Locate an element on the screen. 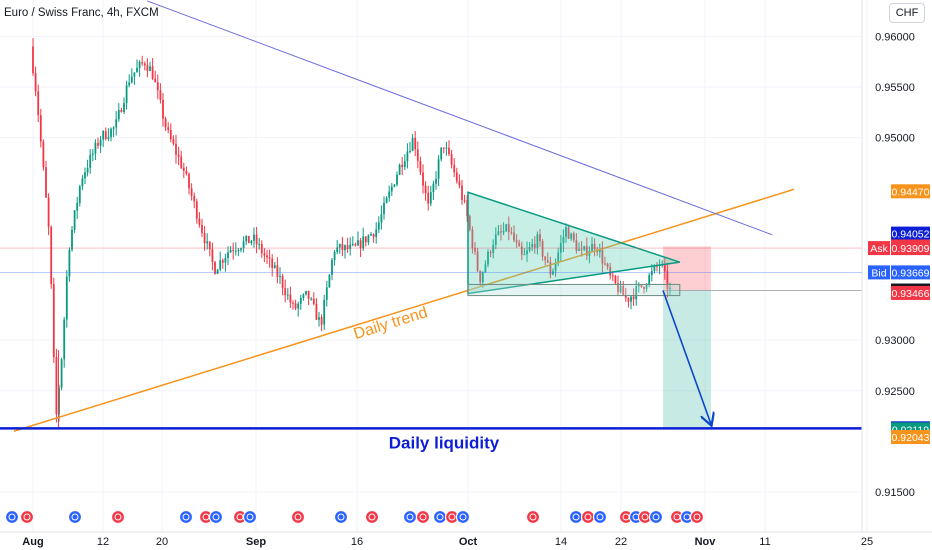 The image size is (932, 550). daily-liquidity-label: Daily liquidity is located at coordinates (444, 442).